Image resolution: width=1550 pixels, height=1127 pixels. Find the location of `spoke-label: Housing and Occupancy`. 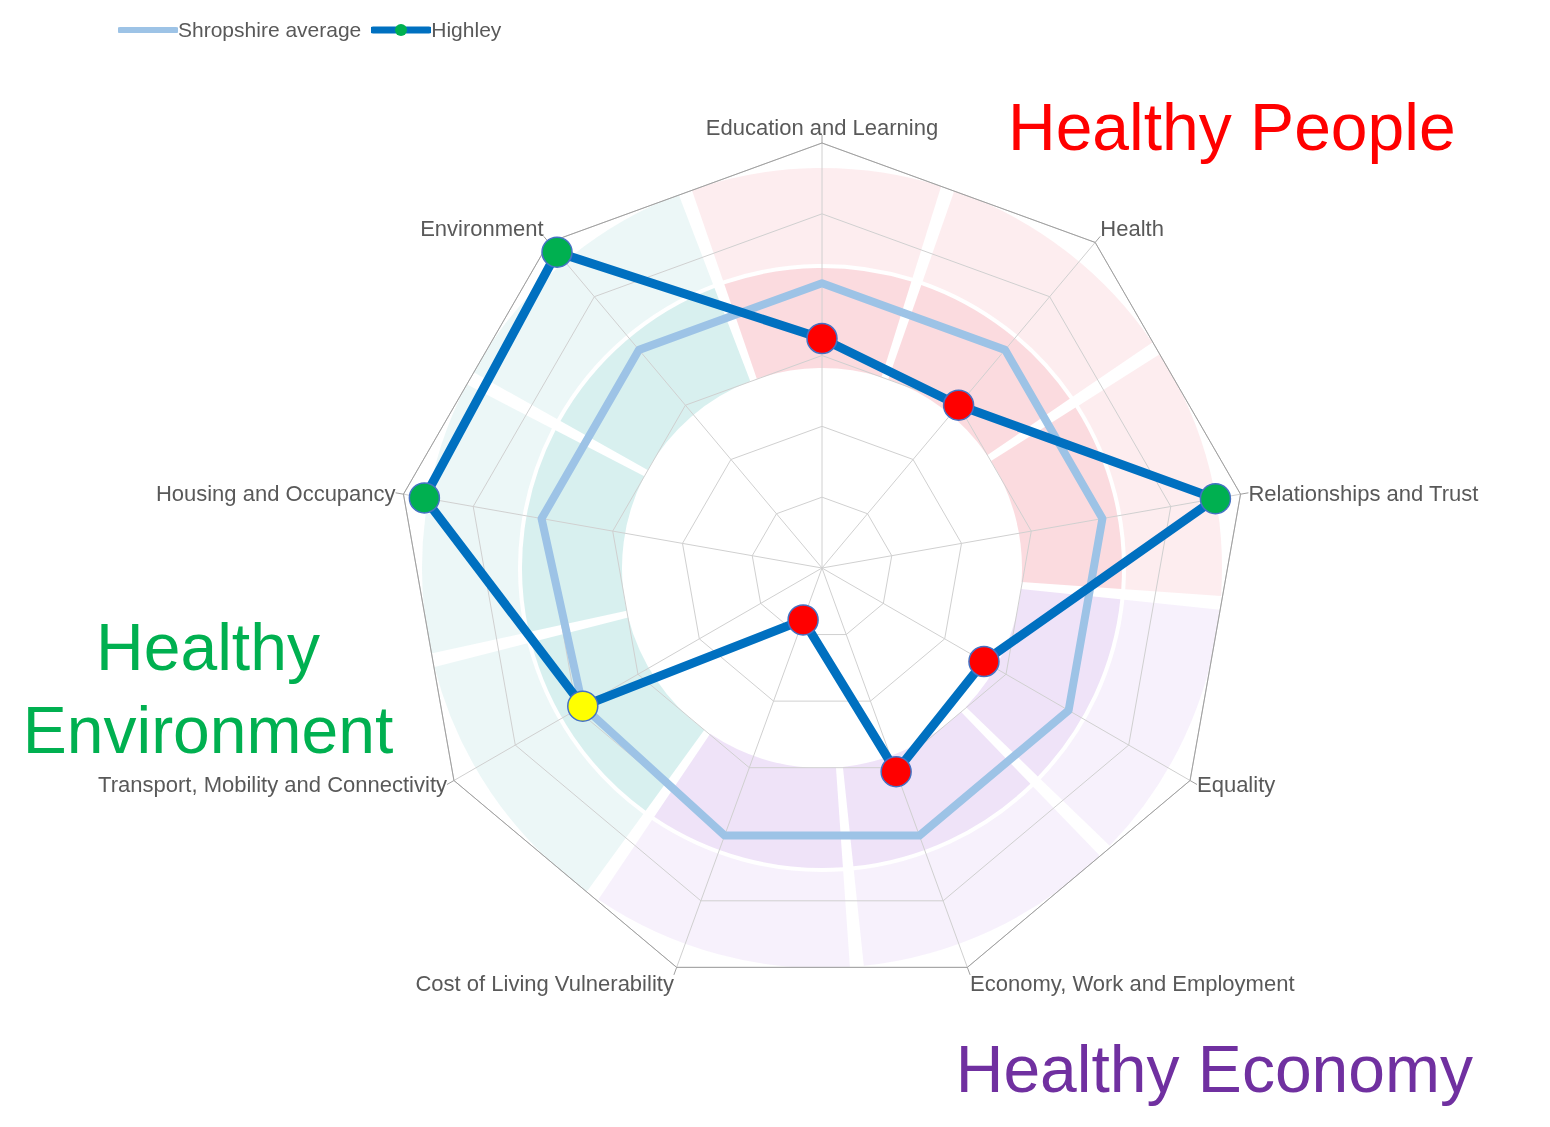

spoke-label: Housing and Occupancy is located at coordinates (275, 493).